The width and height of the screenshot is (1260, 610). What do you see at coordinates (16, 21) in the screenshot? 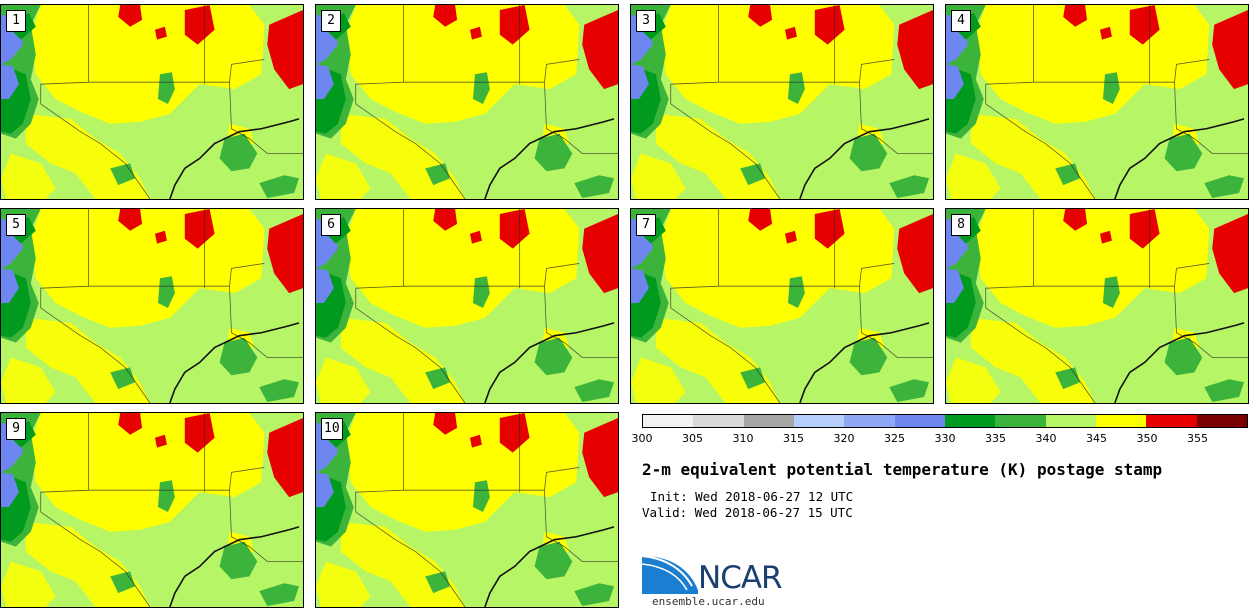
I see `panel-number-1: 1` at bounding box center [16, 21].